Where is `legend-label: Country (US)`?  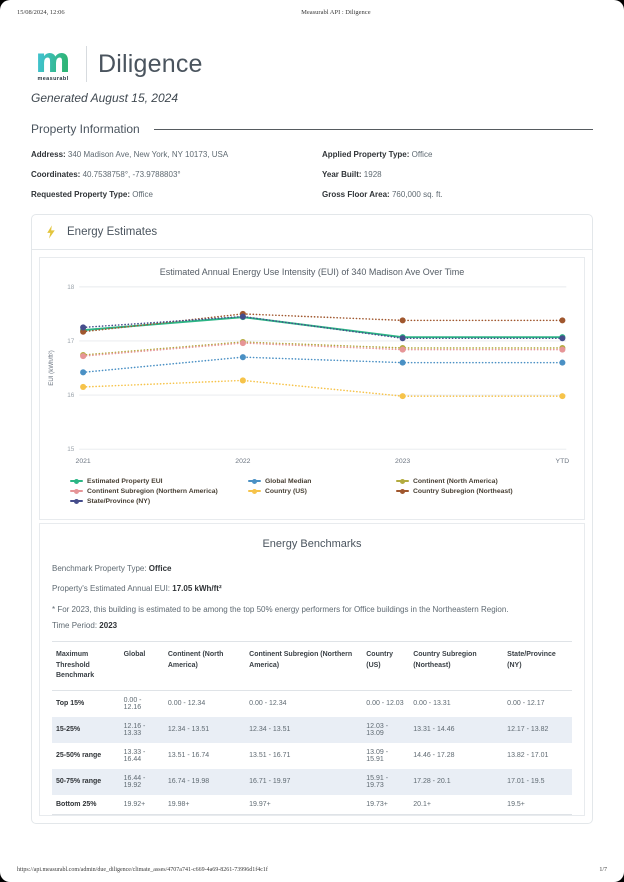
legend-label: Country (US) is located at coordinates (286, 491).